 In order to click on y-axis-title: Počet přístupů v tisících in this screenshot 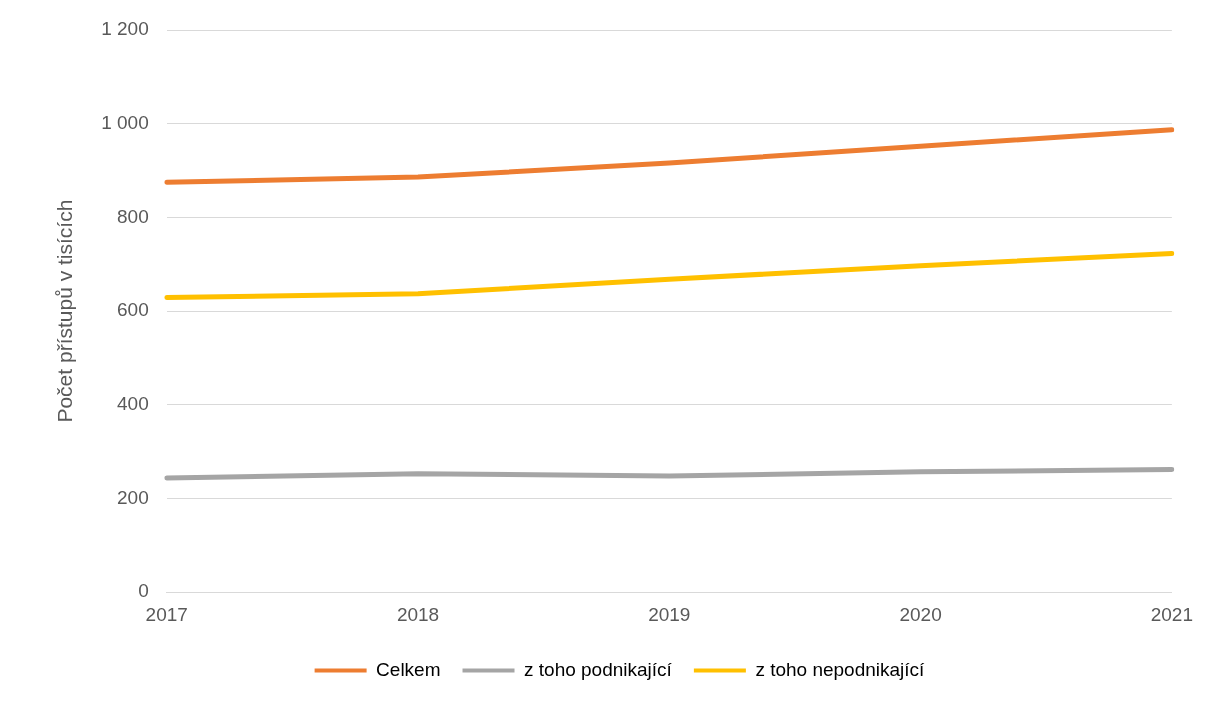, I will do `click(65, 311)`.